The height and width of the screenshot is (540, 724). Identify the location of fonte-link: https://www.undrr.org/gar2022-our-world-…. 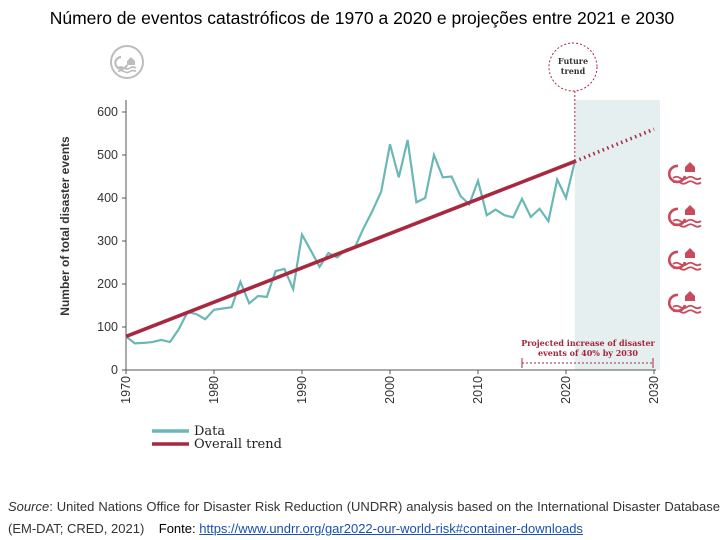
(391, 528).